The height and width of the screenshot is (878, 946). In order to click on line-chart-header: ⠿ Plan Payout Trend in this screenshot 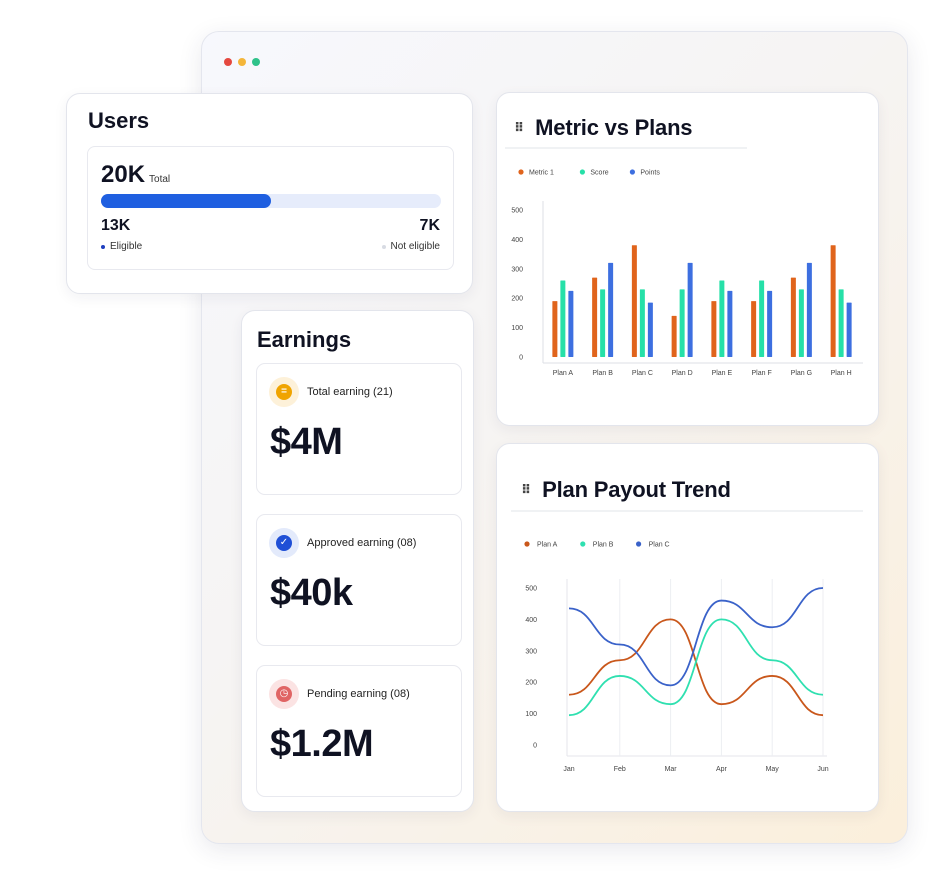, I will do `click(626, 490)`.